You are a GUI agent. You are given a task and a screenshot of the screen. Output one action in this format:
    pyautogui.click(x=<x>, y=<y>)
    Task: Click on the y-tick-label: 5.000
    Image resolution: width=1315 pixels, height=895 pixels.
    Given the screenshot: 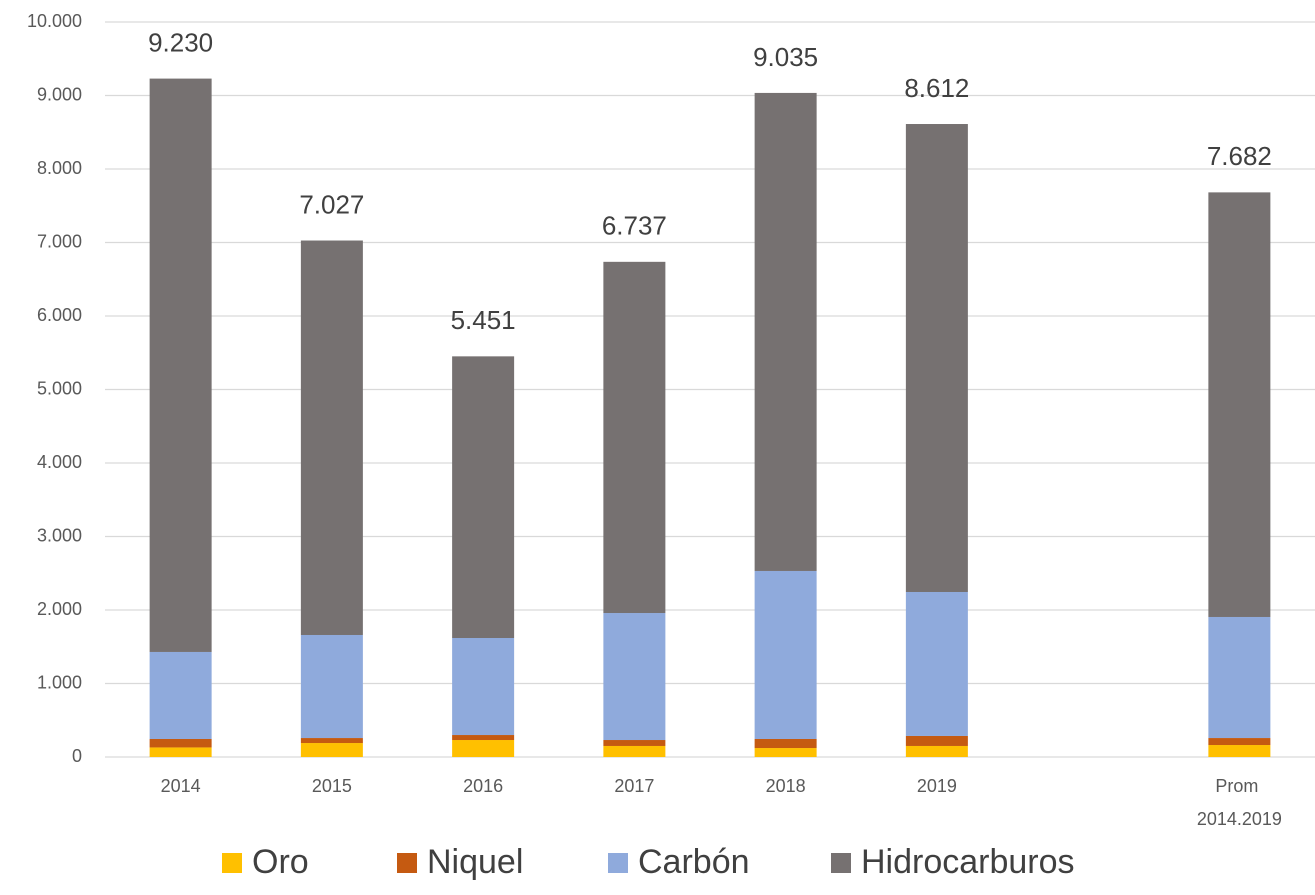 What is the action you would take?
    pyautogui.click(x=59, y=388)
    